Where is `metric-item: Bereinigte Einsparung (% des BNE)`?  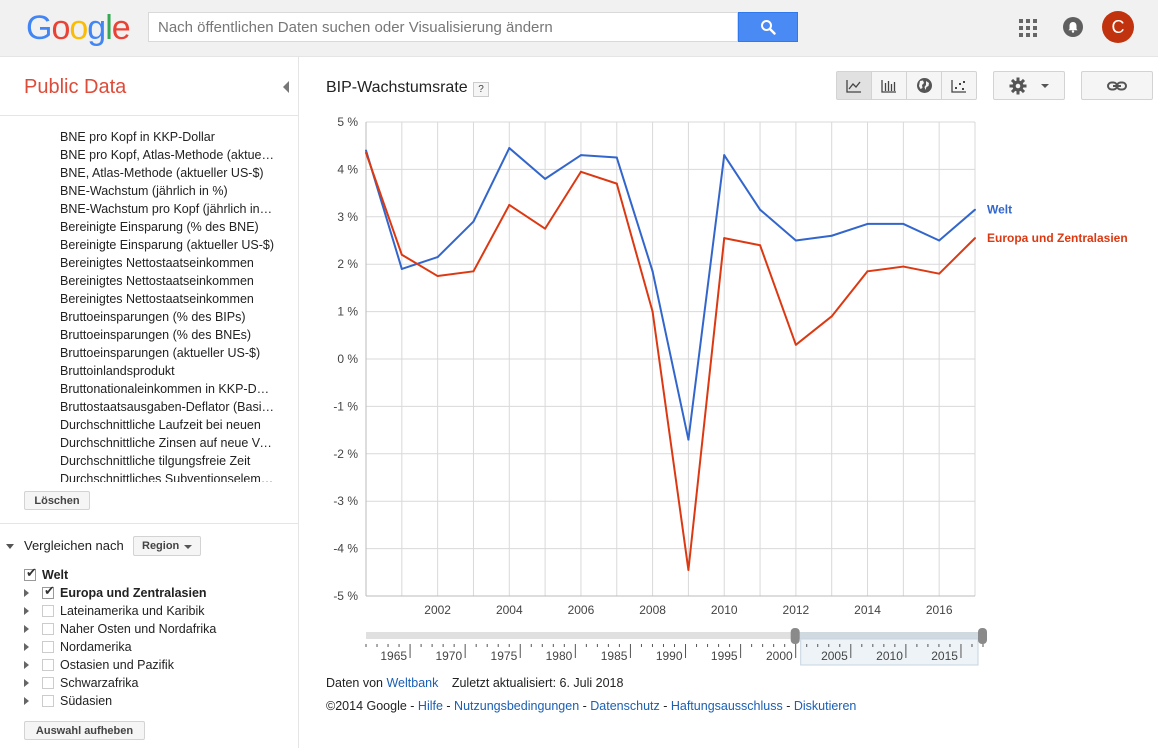 metric-item: Bereinigte Einsparung (% des BNE) is located at coordinates (159, 227).